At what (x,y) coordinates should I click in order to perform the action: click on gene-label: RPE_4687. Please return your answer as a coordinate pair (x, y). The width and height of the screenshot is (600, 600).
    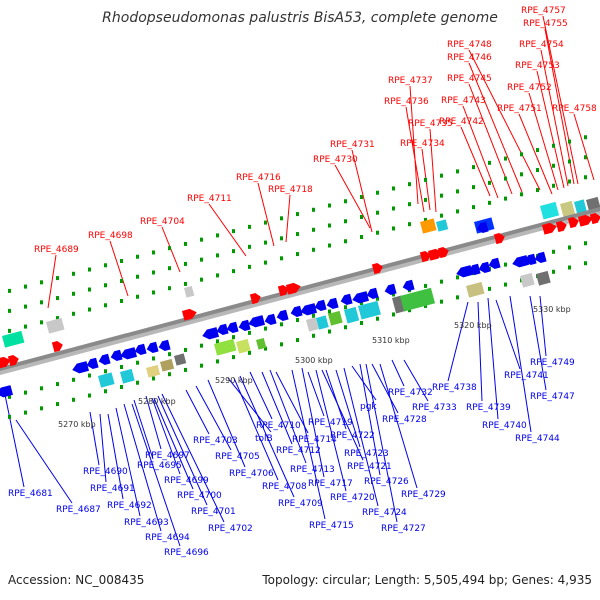
    Looking at the image, I should click on (78, 510).